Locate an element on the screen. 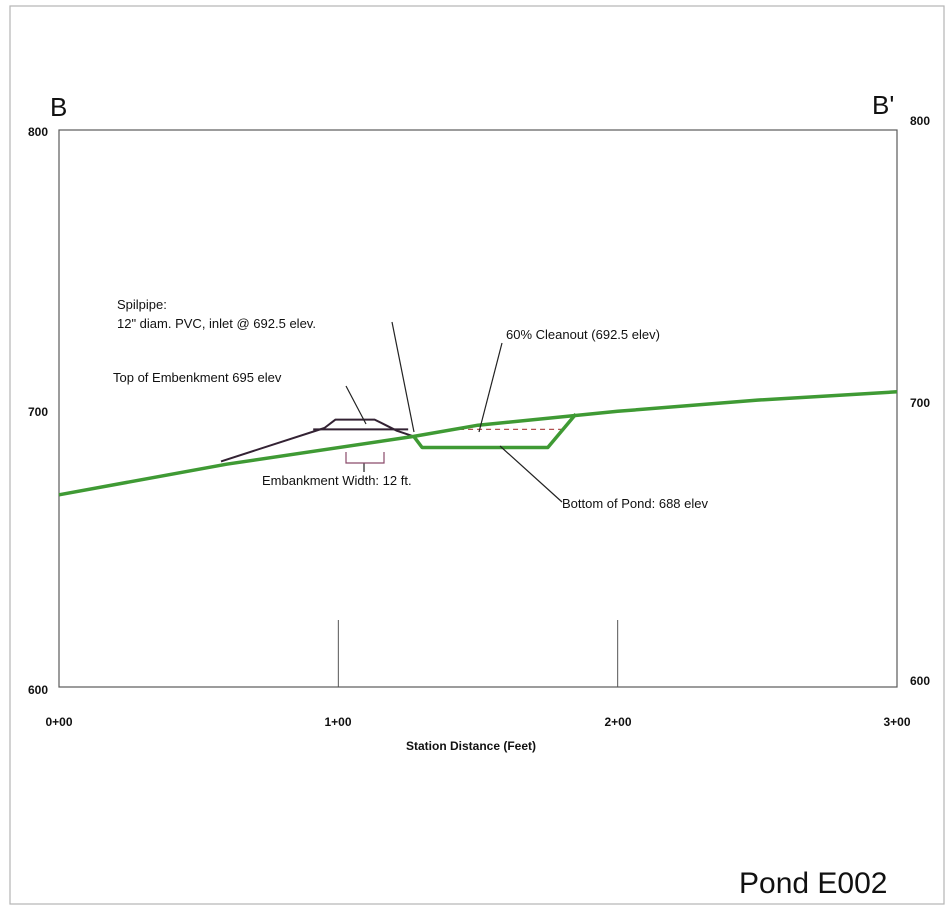  y-tick-left-600: 600 is located at coordinates (38, 690).